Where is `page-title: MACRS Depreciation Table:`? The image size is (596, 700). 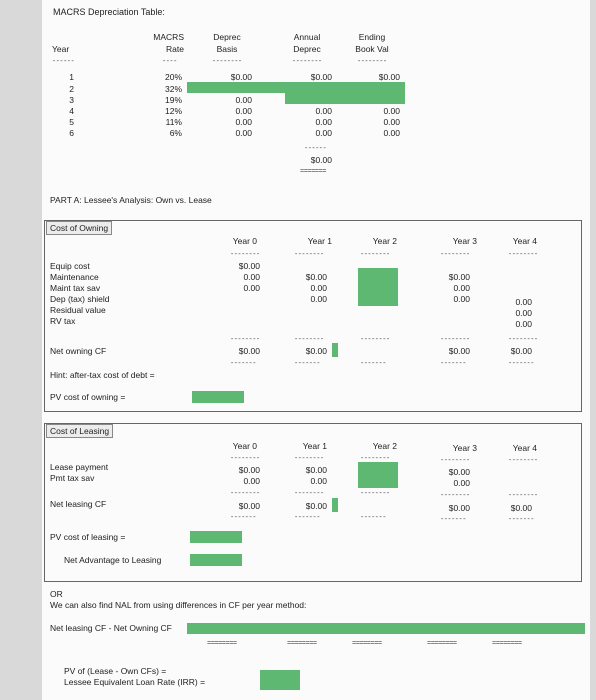
page-title: MACRS Depreciation Table: is located at coordinates (109, 12).